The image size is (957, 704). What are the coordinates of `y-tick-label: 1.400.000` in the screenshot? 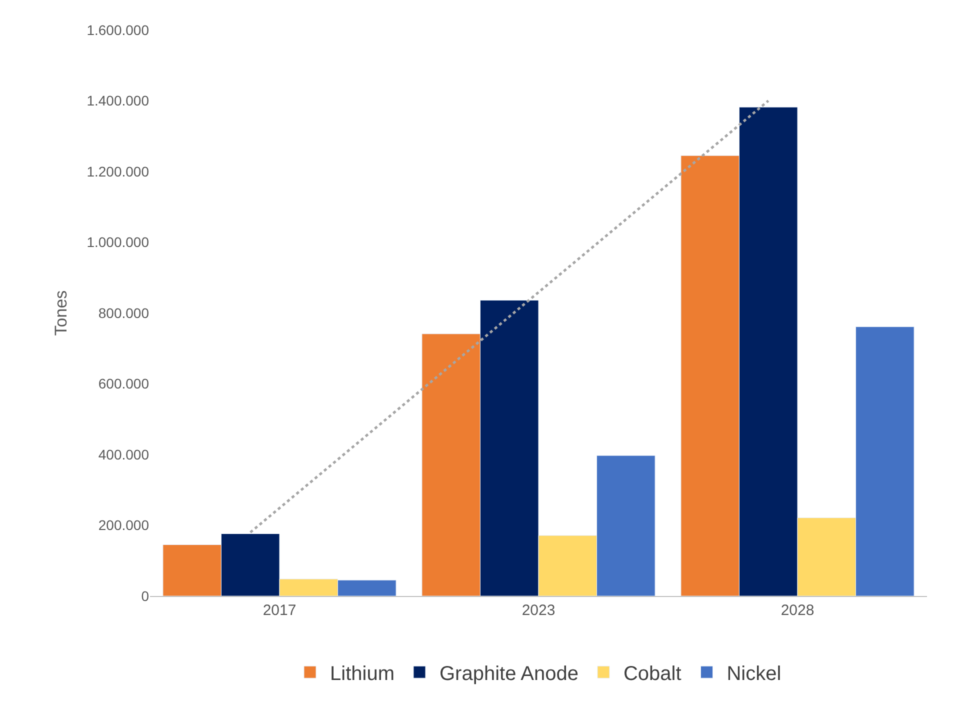 It's located at (118, 100).